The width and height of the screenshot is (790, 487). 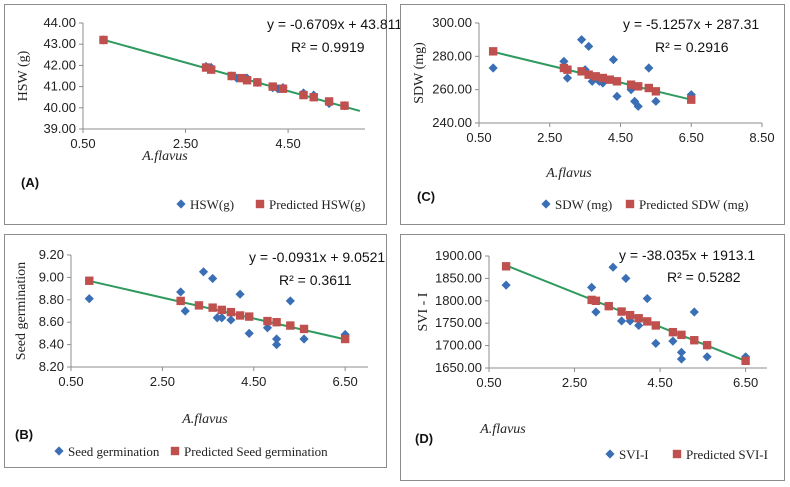 I want to click on legend-predicted-marker-d, so click(x=677, y=454).